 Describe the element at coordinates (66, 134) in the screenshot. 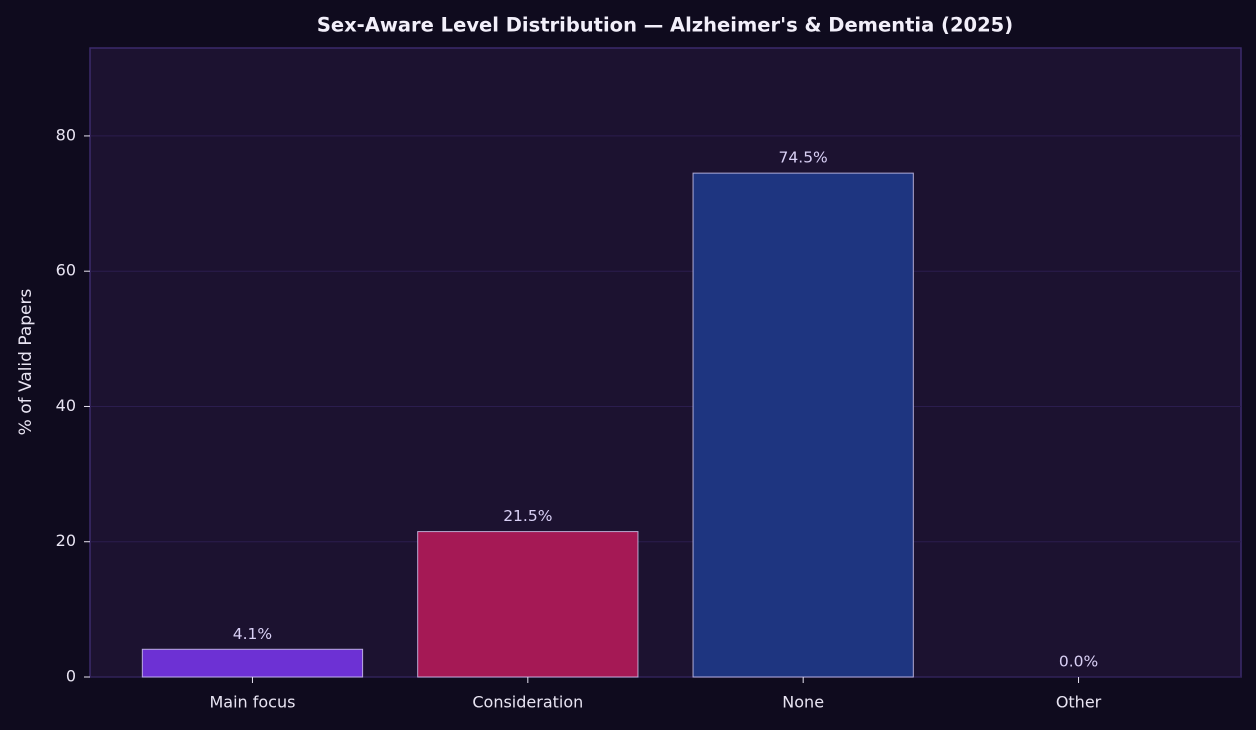

I see `y-tick-label: 80` at that location.